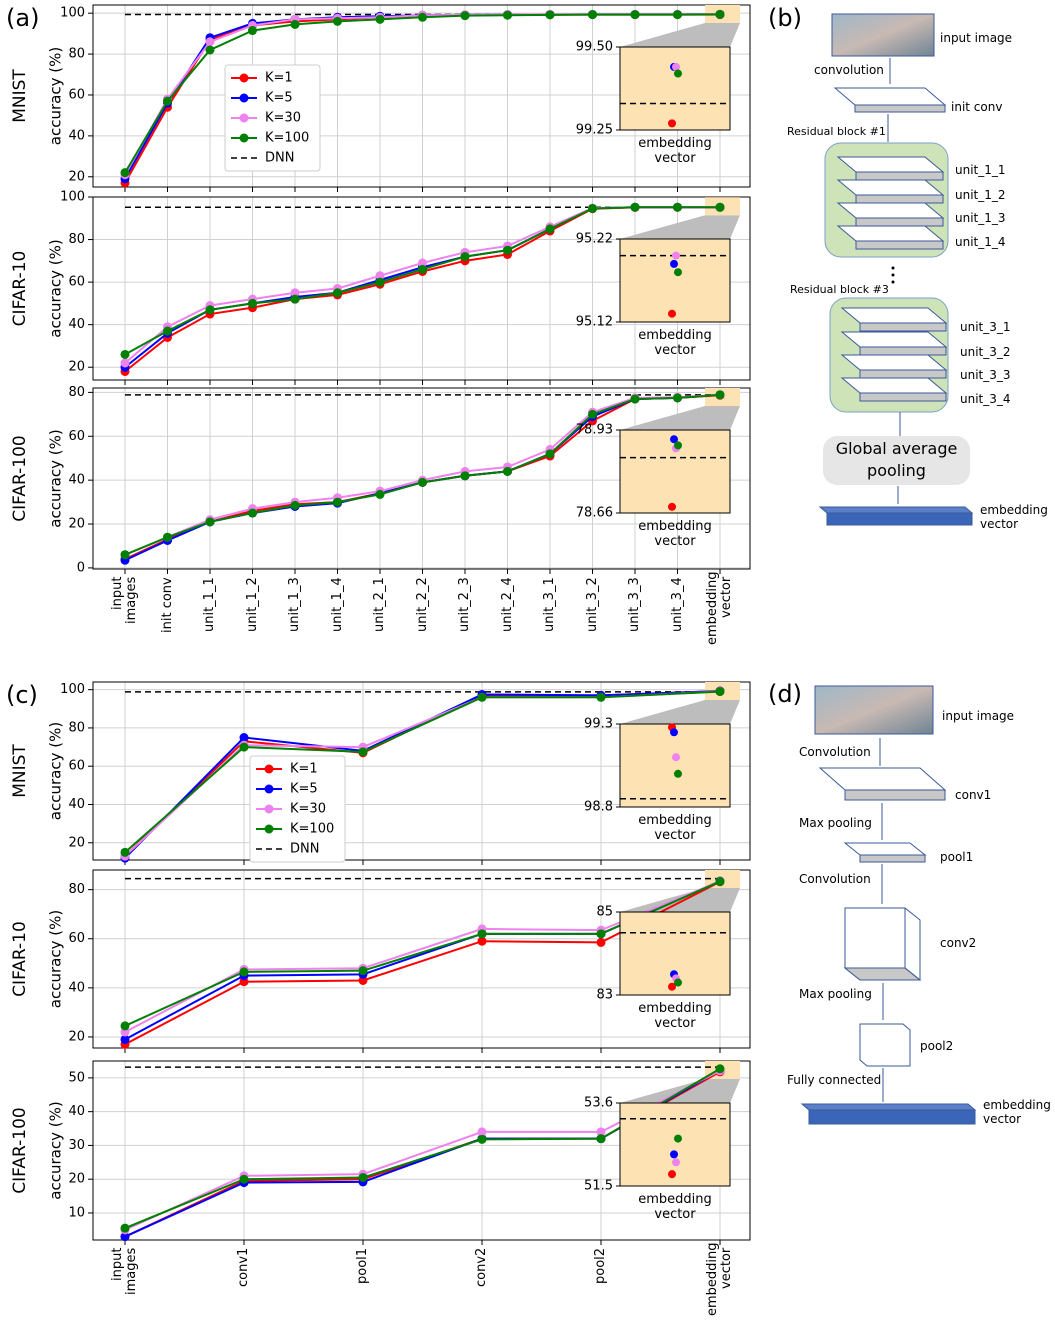  What do you see at coordinates (896, 269) in the screenshot?
I see `diagram-b` at bounding box center [896, 269].